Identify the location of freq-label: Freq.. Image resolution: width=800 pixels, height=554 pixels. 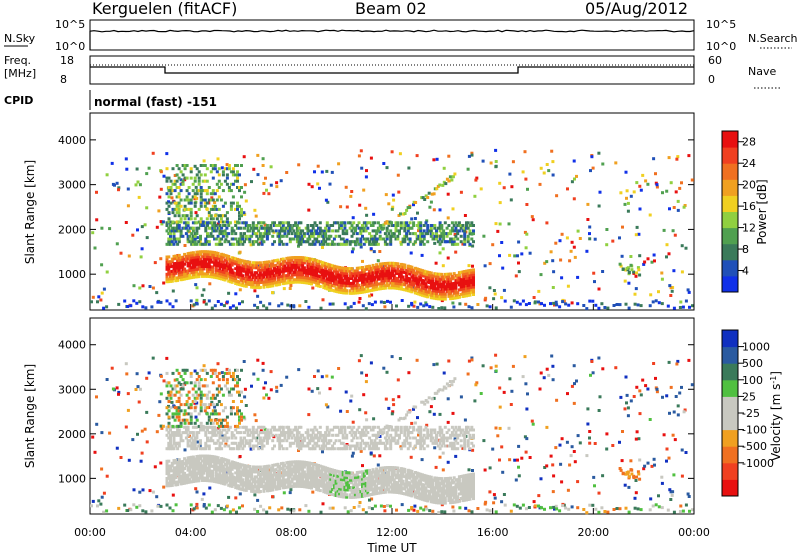
(17, 60).